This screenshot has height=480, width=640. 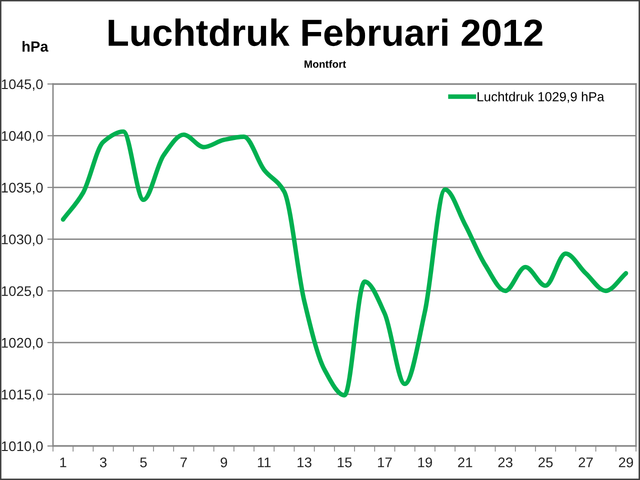 What do you see at coordinates (541, 97) in the screenshot?
I see `legend-label: Luchtdruk 1029,9 hPa` at bounding box center [541, 97].